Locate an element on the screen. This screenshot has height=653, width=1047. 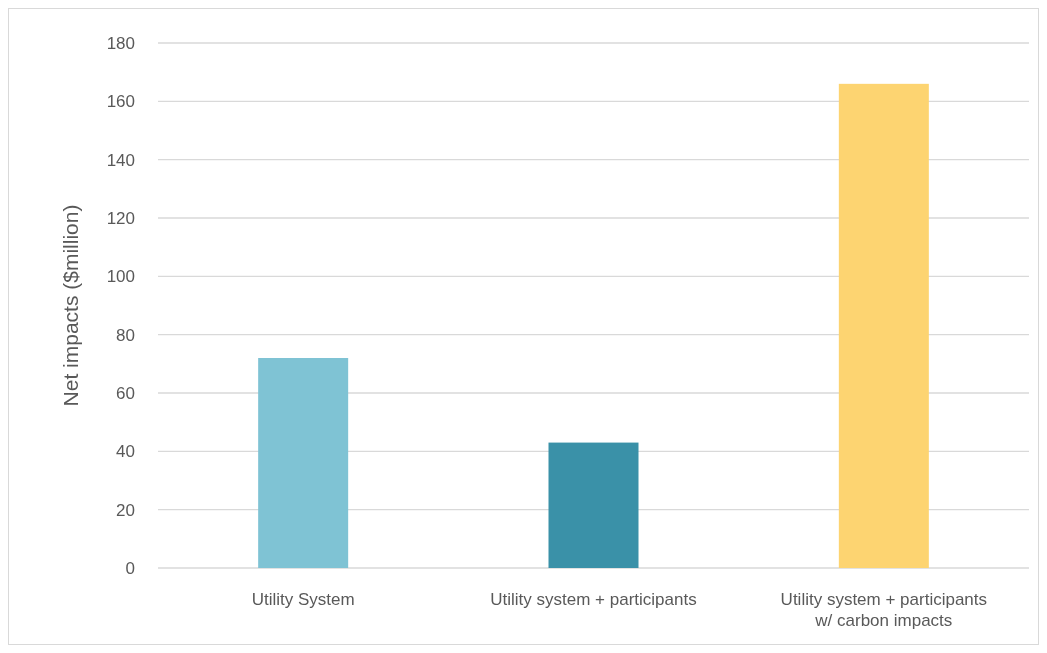
y-tick-label: 40 is located at coordinates (125, 452).